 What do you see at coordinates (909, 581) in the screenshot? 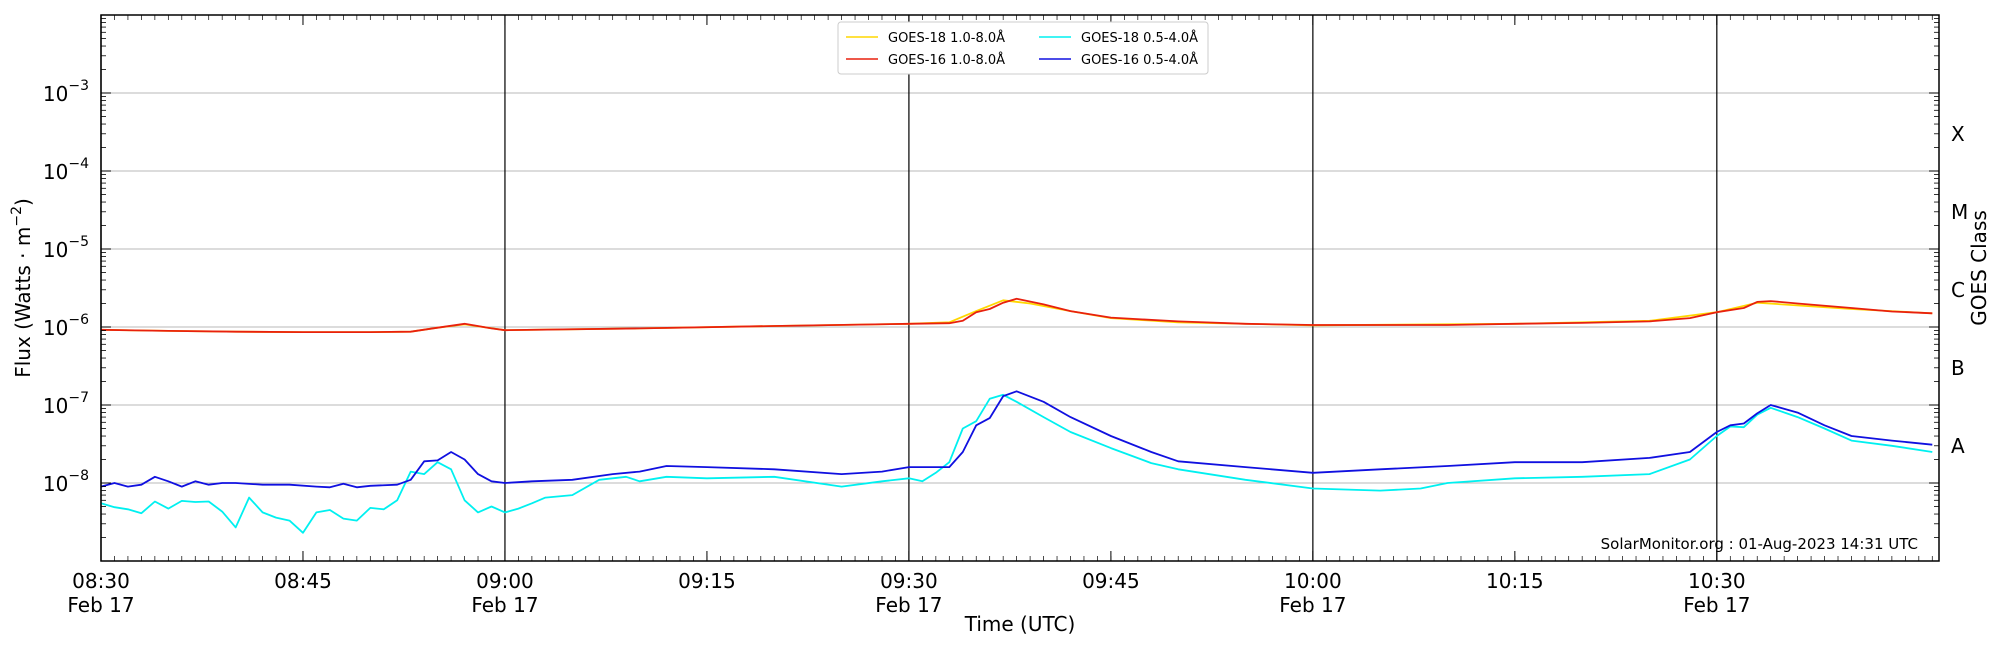
I see `x-tick-label: 09:30` at bounding box center [909, 581].